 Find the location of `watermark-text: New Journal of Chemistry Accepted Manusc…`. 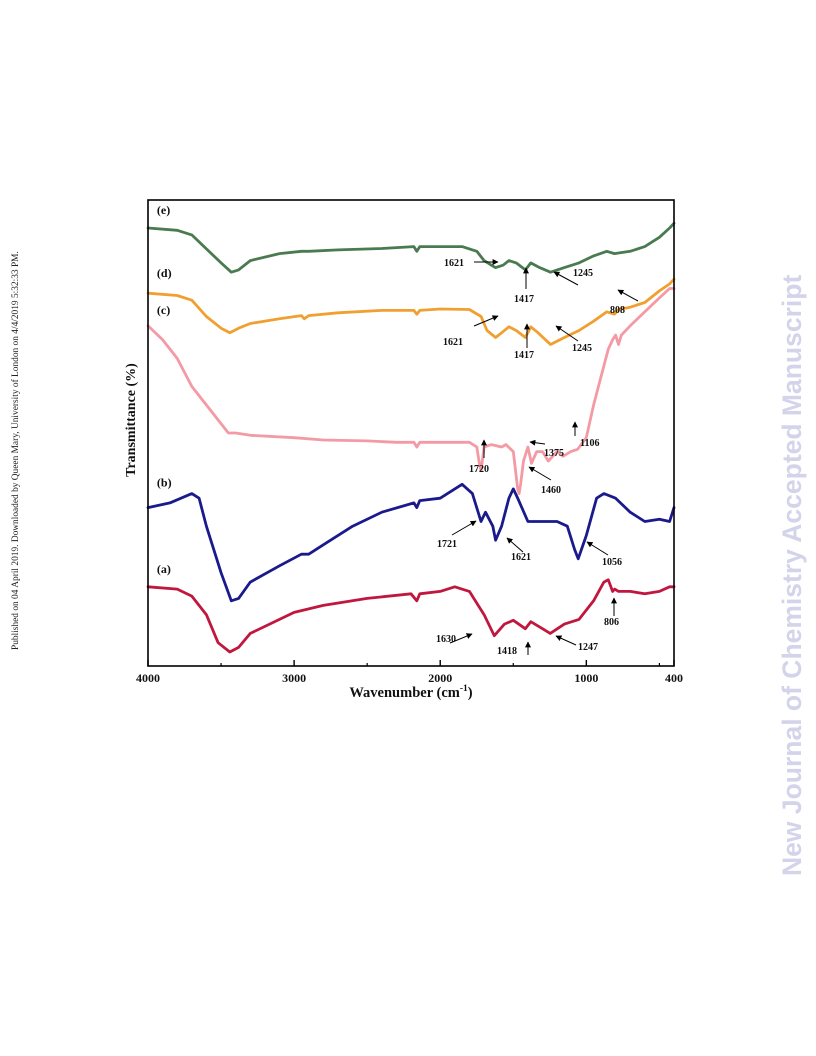

watermark-text: New Journal of Chemistry Accepted Manusc… is located at coordinates (792, 575).